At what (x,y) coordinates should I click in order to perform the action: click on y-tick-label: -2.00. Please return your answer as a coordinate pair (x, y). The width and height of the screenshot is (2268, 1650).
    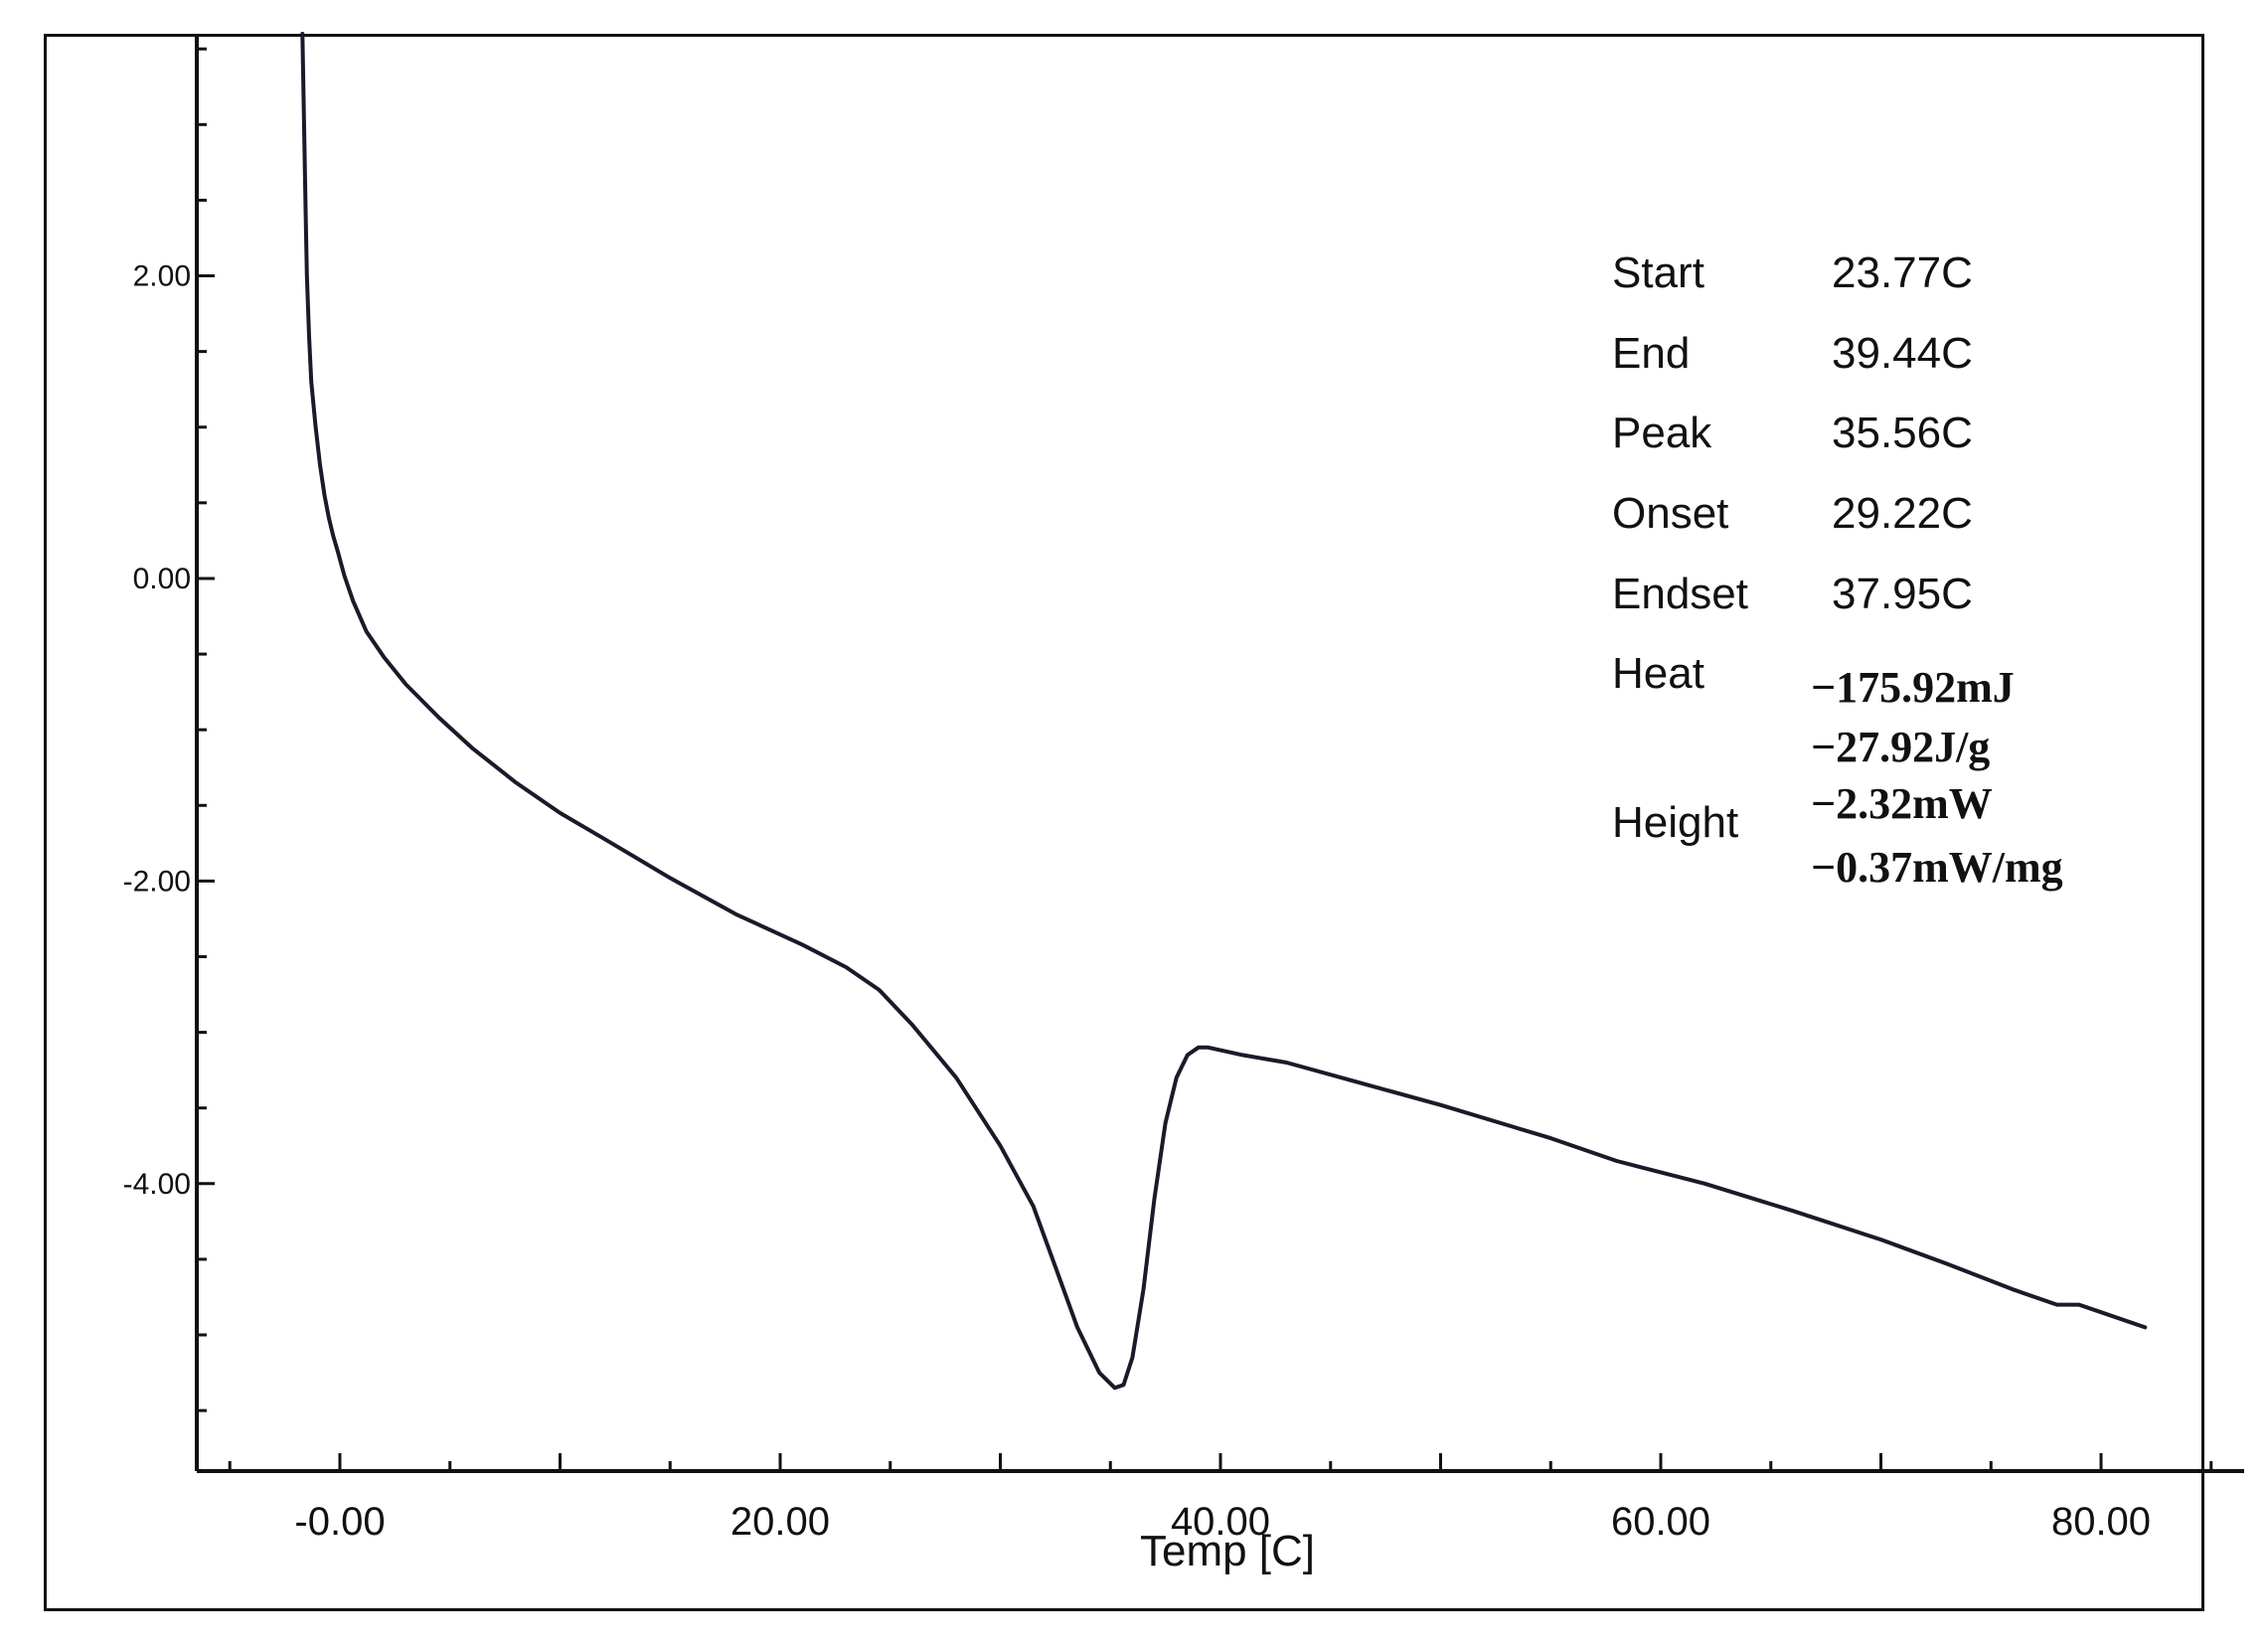
    Looking at the image, I should click on (157, 882).